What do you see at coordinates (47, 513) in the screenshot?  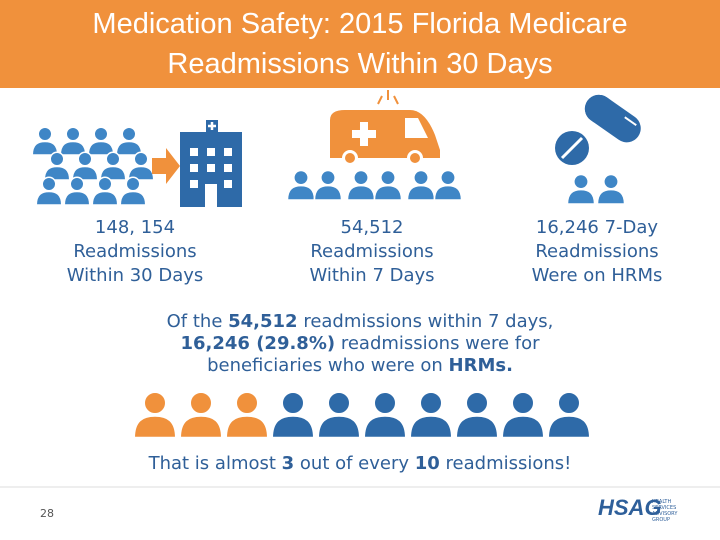 I see `page-number: 28` at bounding box center [47, 513].